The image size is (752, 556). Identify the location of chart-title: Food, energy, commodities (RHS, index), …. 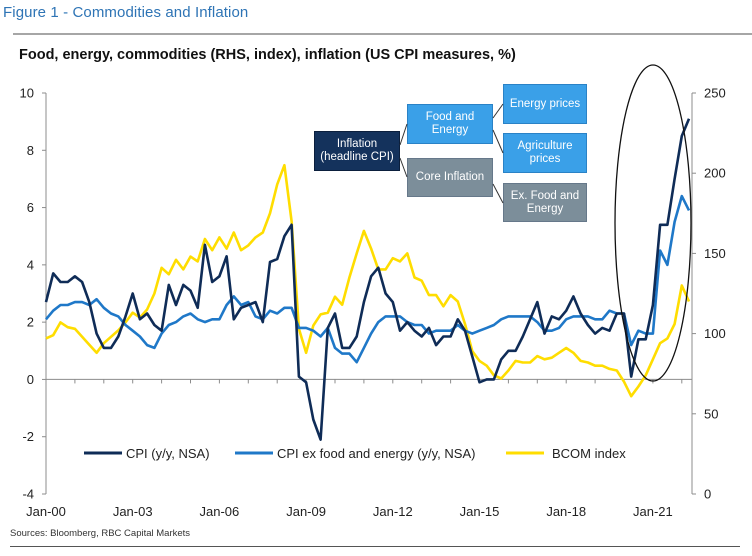
(267, 55).